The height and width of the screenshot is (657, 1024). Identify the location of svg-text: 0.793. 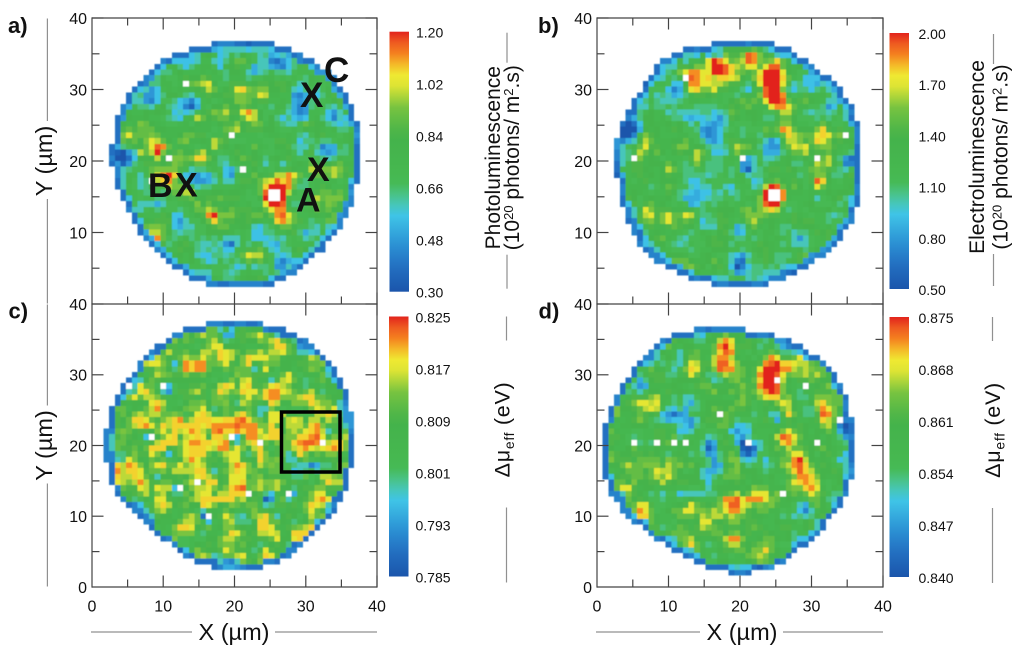
(433, 526).